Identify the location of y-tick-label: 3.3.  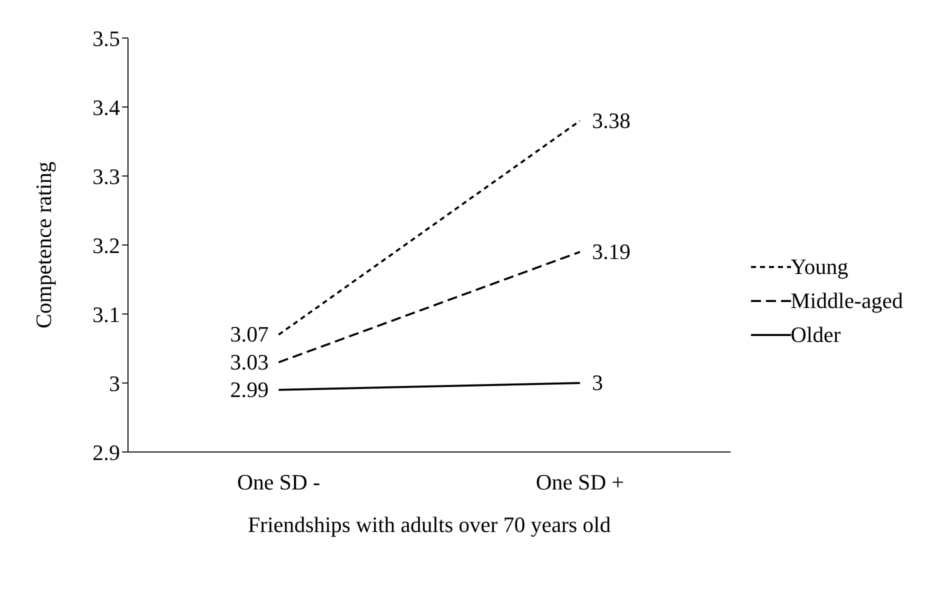
(106, 176).